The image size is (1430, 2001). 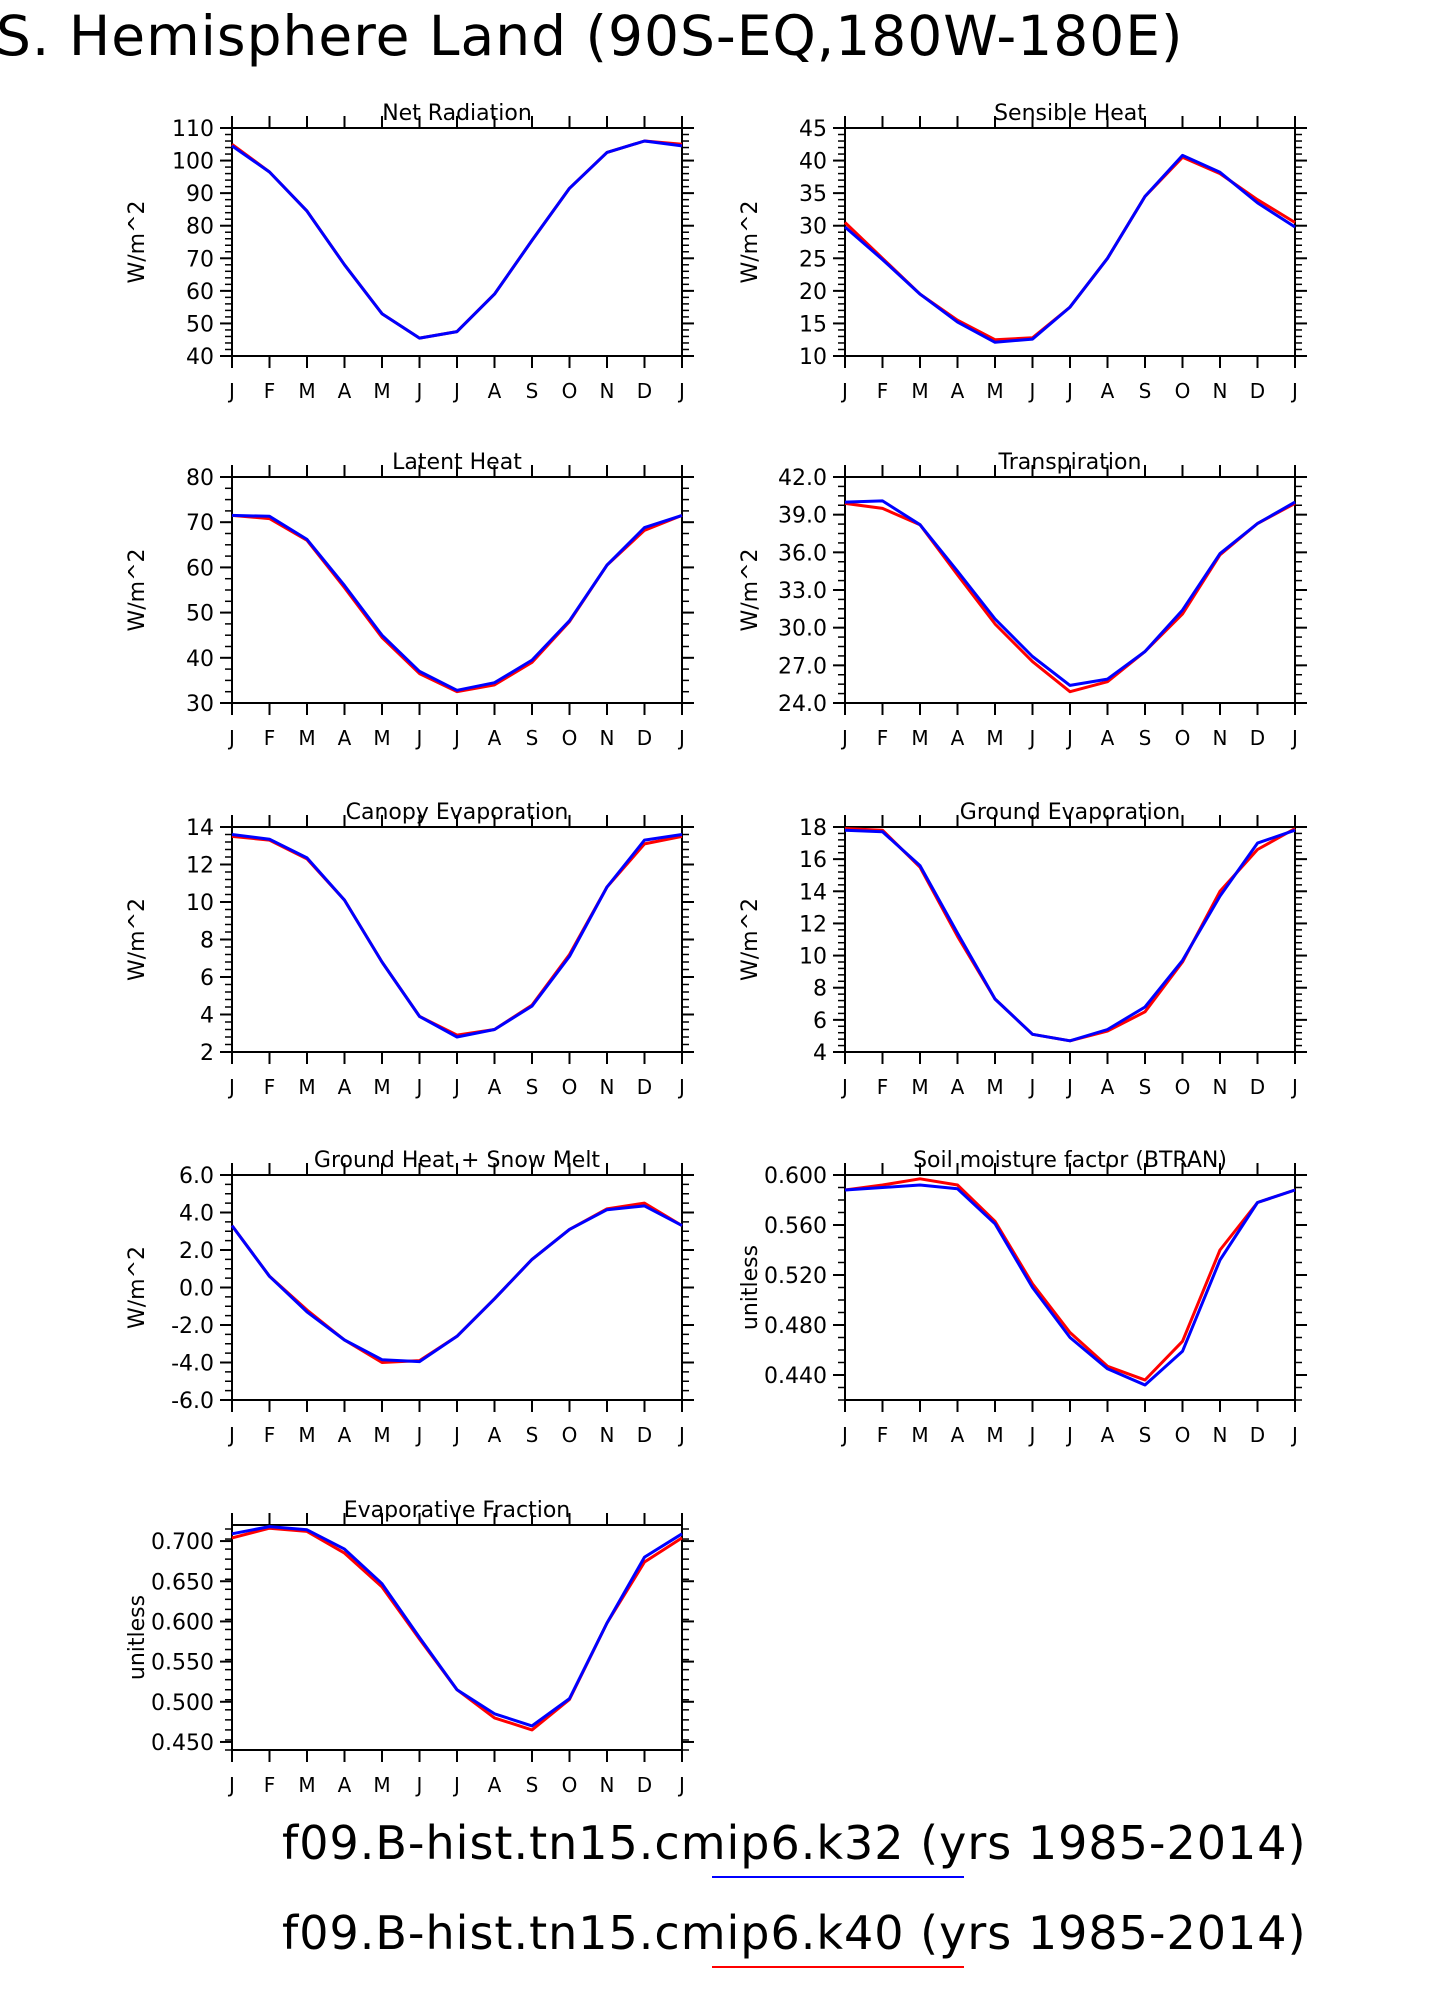 I want to click on y-tick-label: 50, so click(x=200, y=324).